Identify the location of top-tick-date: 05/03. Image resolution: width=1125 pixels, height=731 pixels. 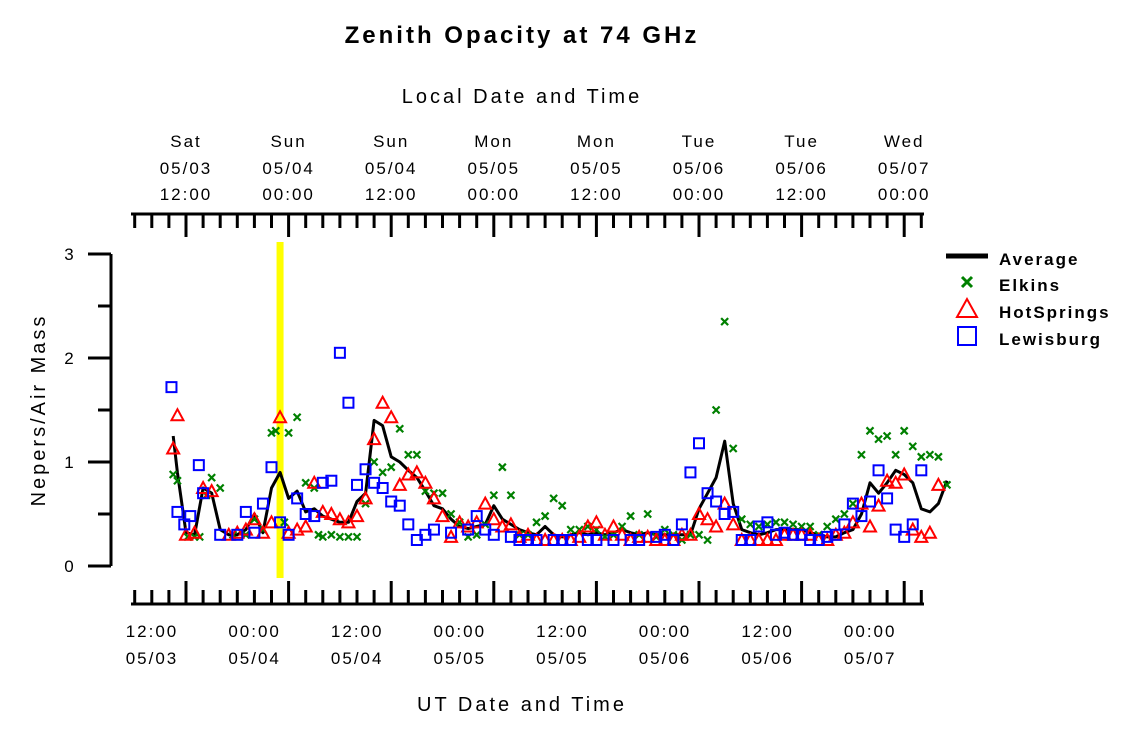
(186, 168).